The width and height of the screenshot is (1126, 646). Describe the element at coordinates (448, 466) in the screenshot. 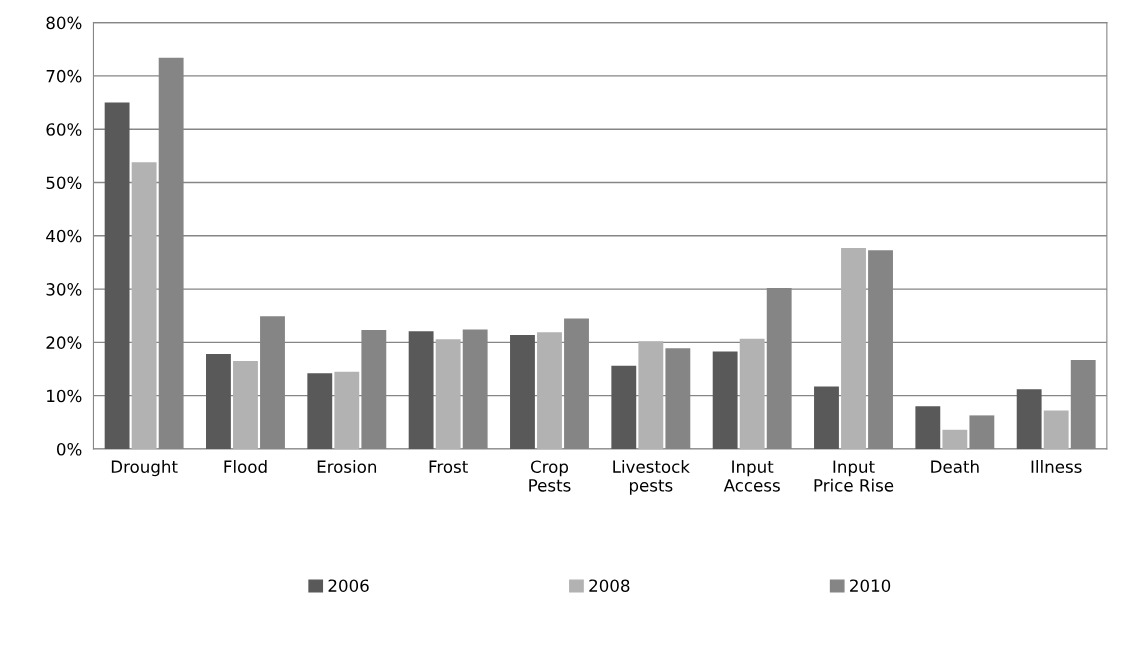

I see `x-tick-label: Frost` at that location.